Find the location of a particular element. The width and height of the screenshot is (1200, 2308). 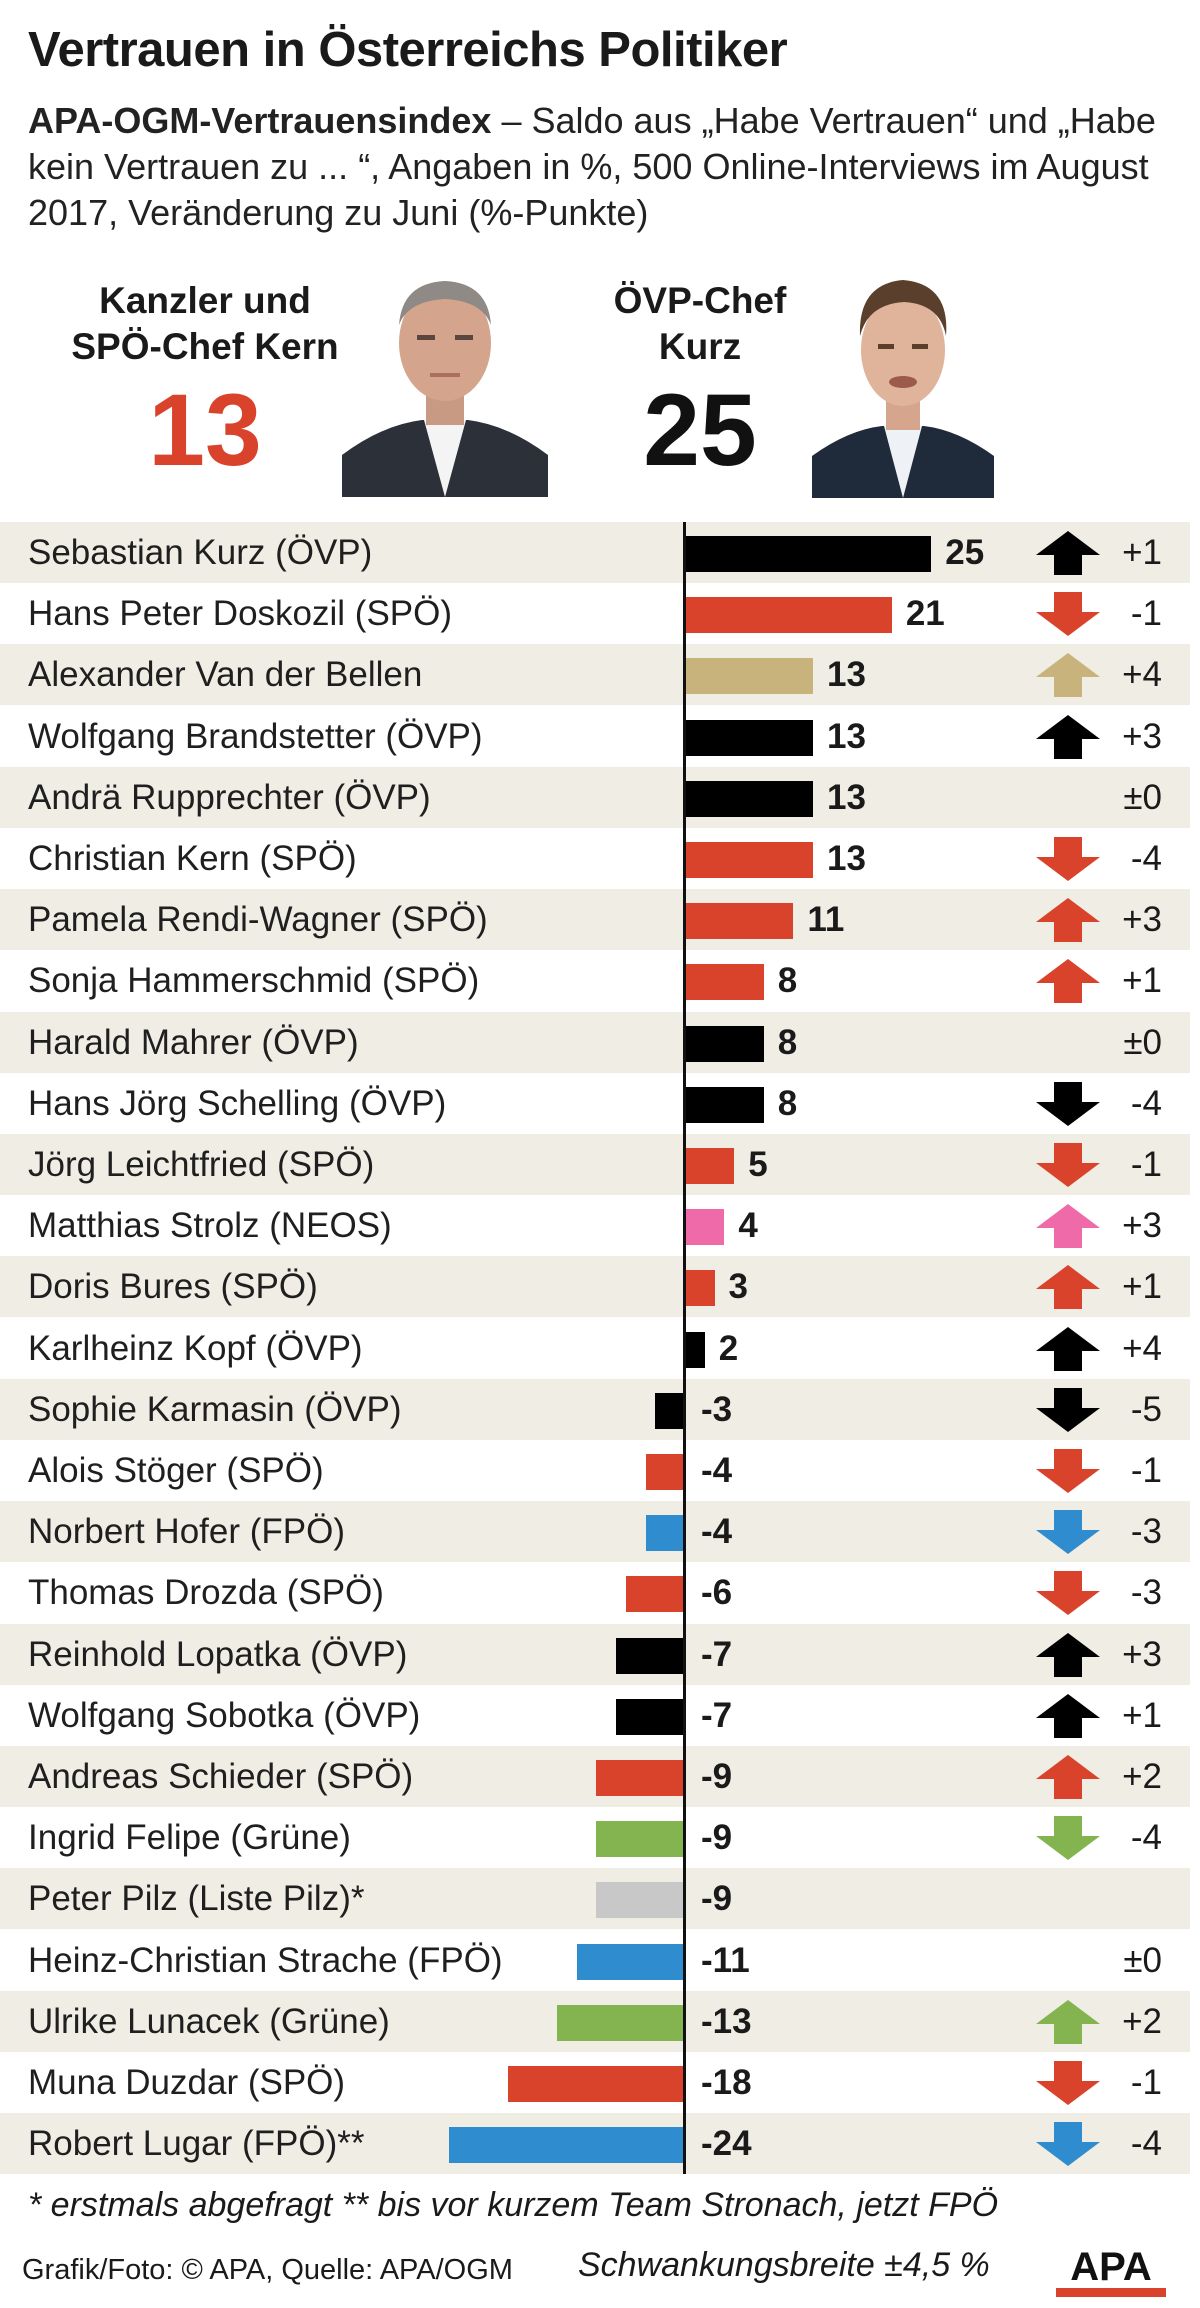

bar-row-ulrike-lunacek-gr-ne: Ulrike Lunacek (Grüne) -13 +2 is located at coordinates (595, 2021).